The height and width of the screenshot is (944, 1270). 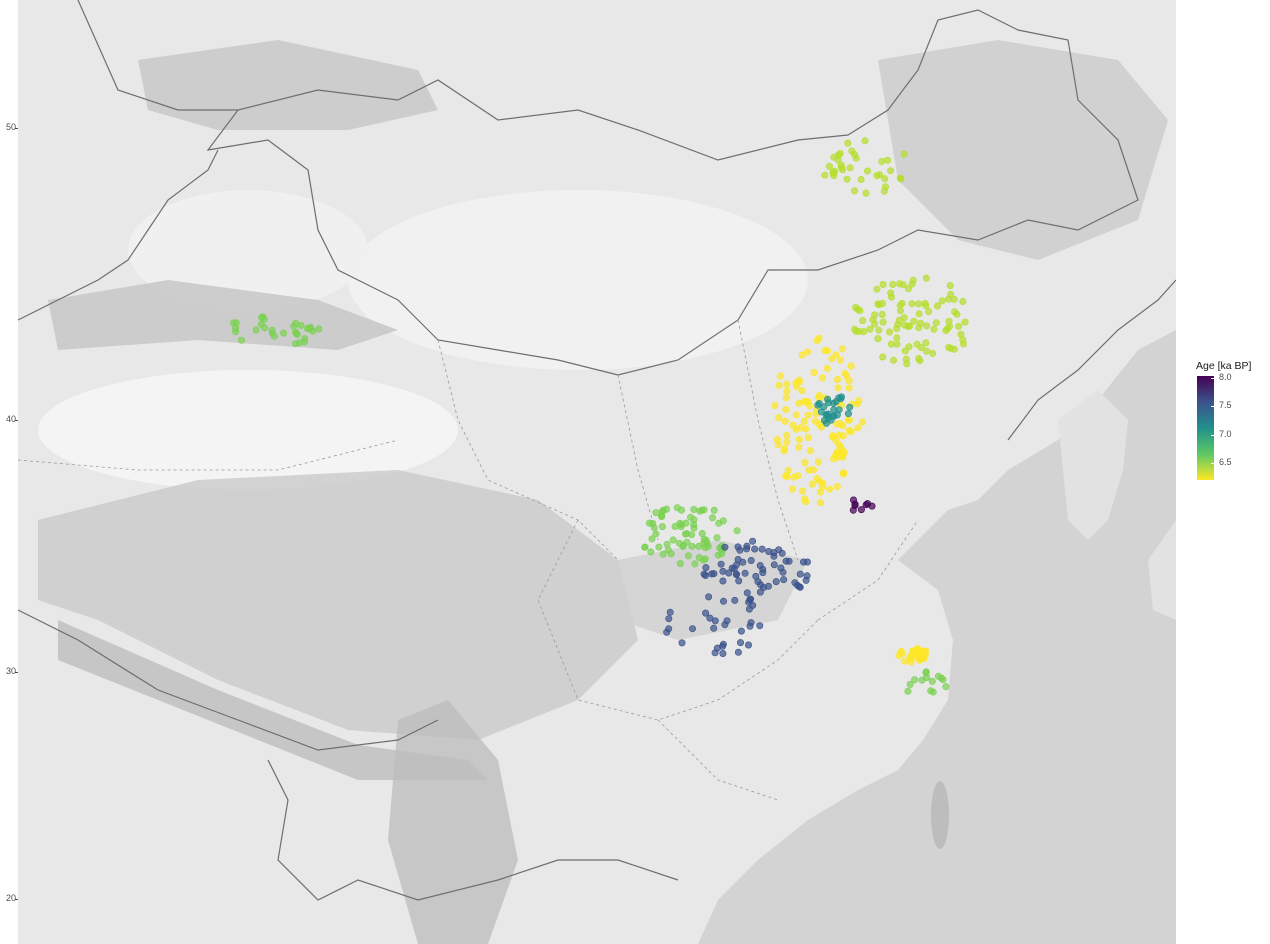 I want to click on color-legend: Age [ka BP] 8.0 7.5 7.0 6.5, so click(x=1233, y=420).